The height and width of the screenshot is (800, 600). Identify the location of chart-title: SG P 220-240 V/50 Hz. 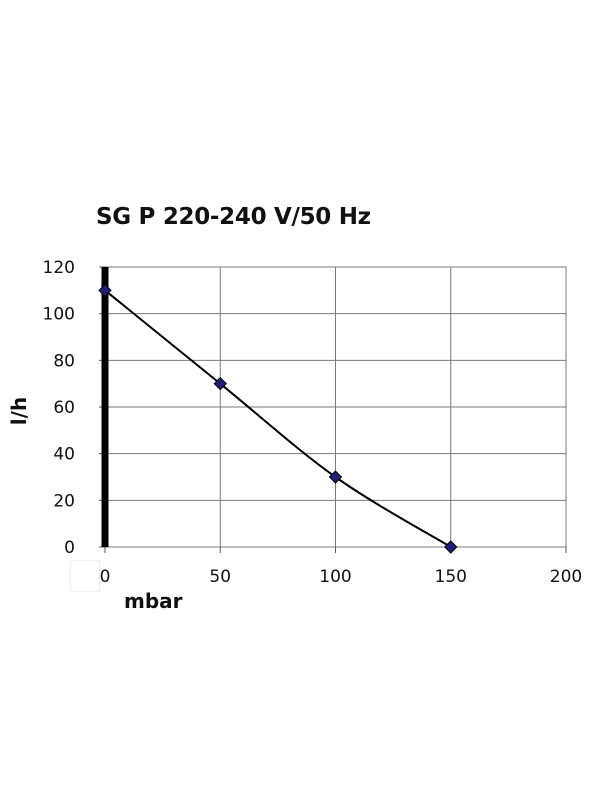
(233, 217).